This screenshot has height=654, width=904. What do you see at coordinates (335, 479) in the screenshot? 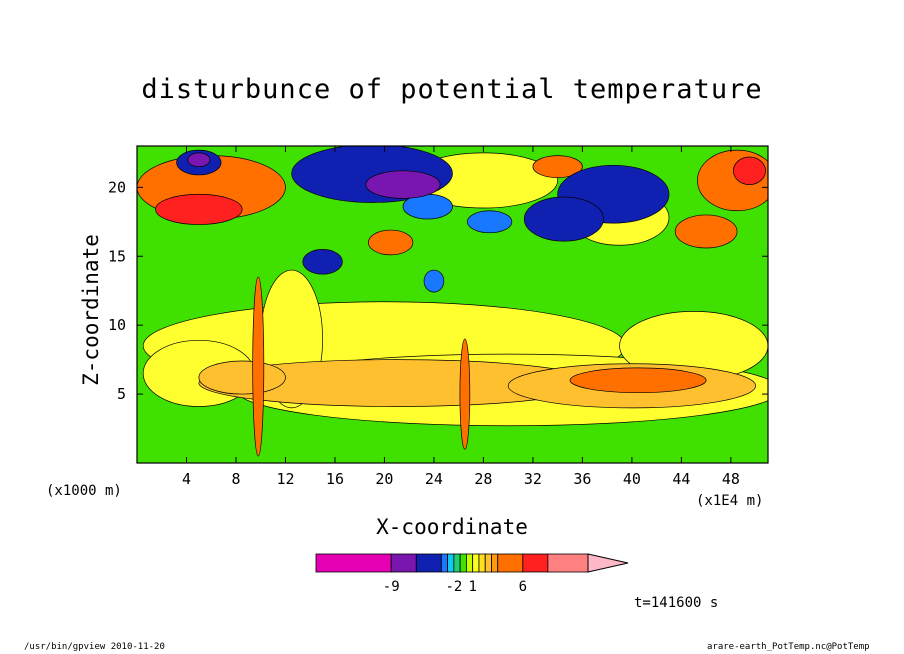
I see `x-tick-label: 16` at bounding box center [335, 479].